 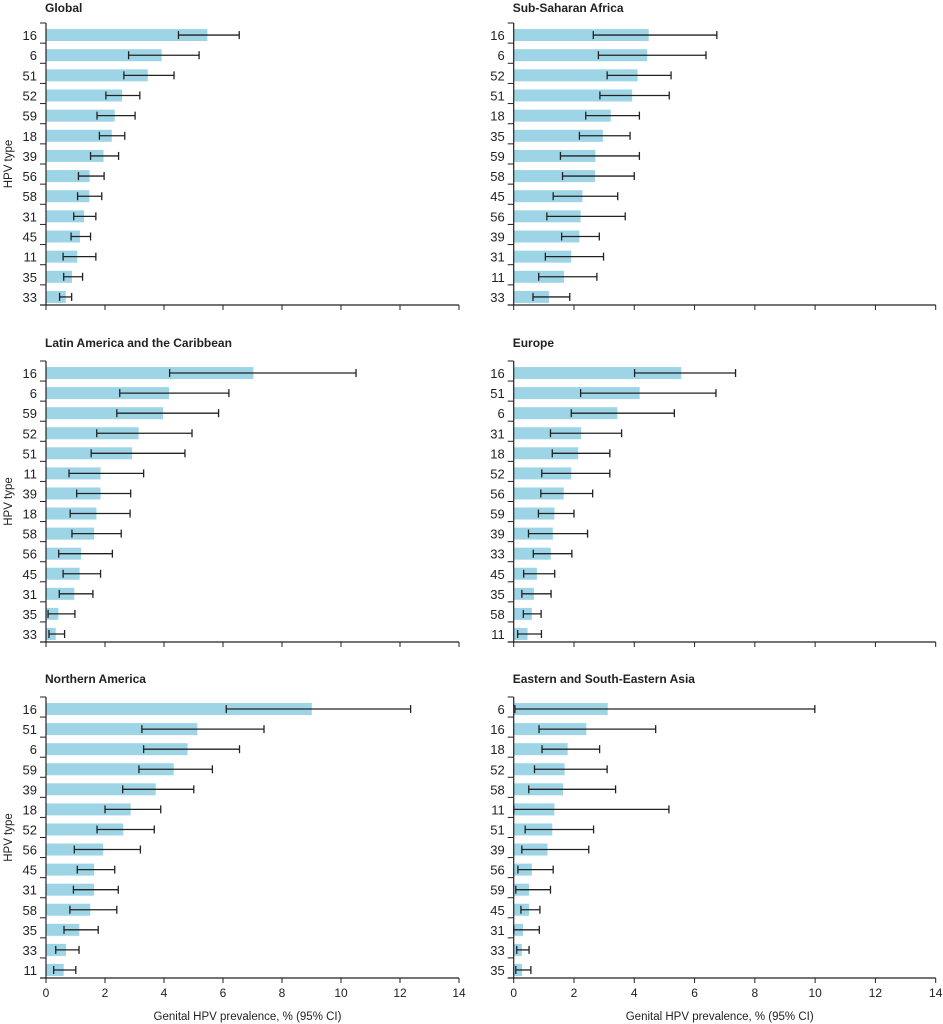 I want to click on x-axis-label: Genital HPV prevalence, % (95% CI), so click(x=248, y=1017).